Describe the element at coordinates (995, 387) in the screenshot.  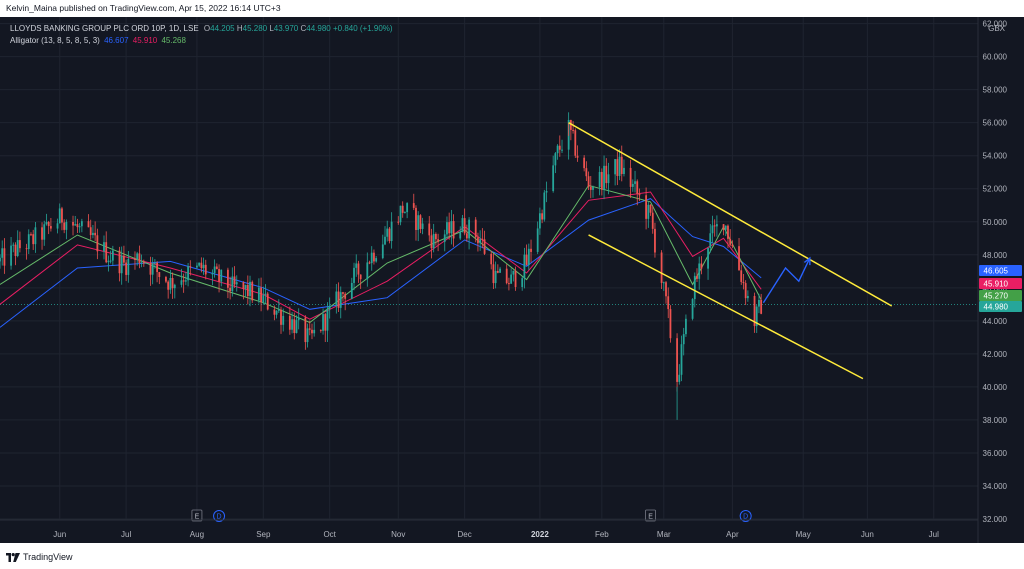
I see `price-tick-label: 40.000` at that location.